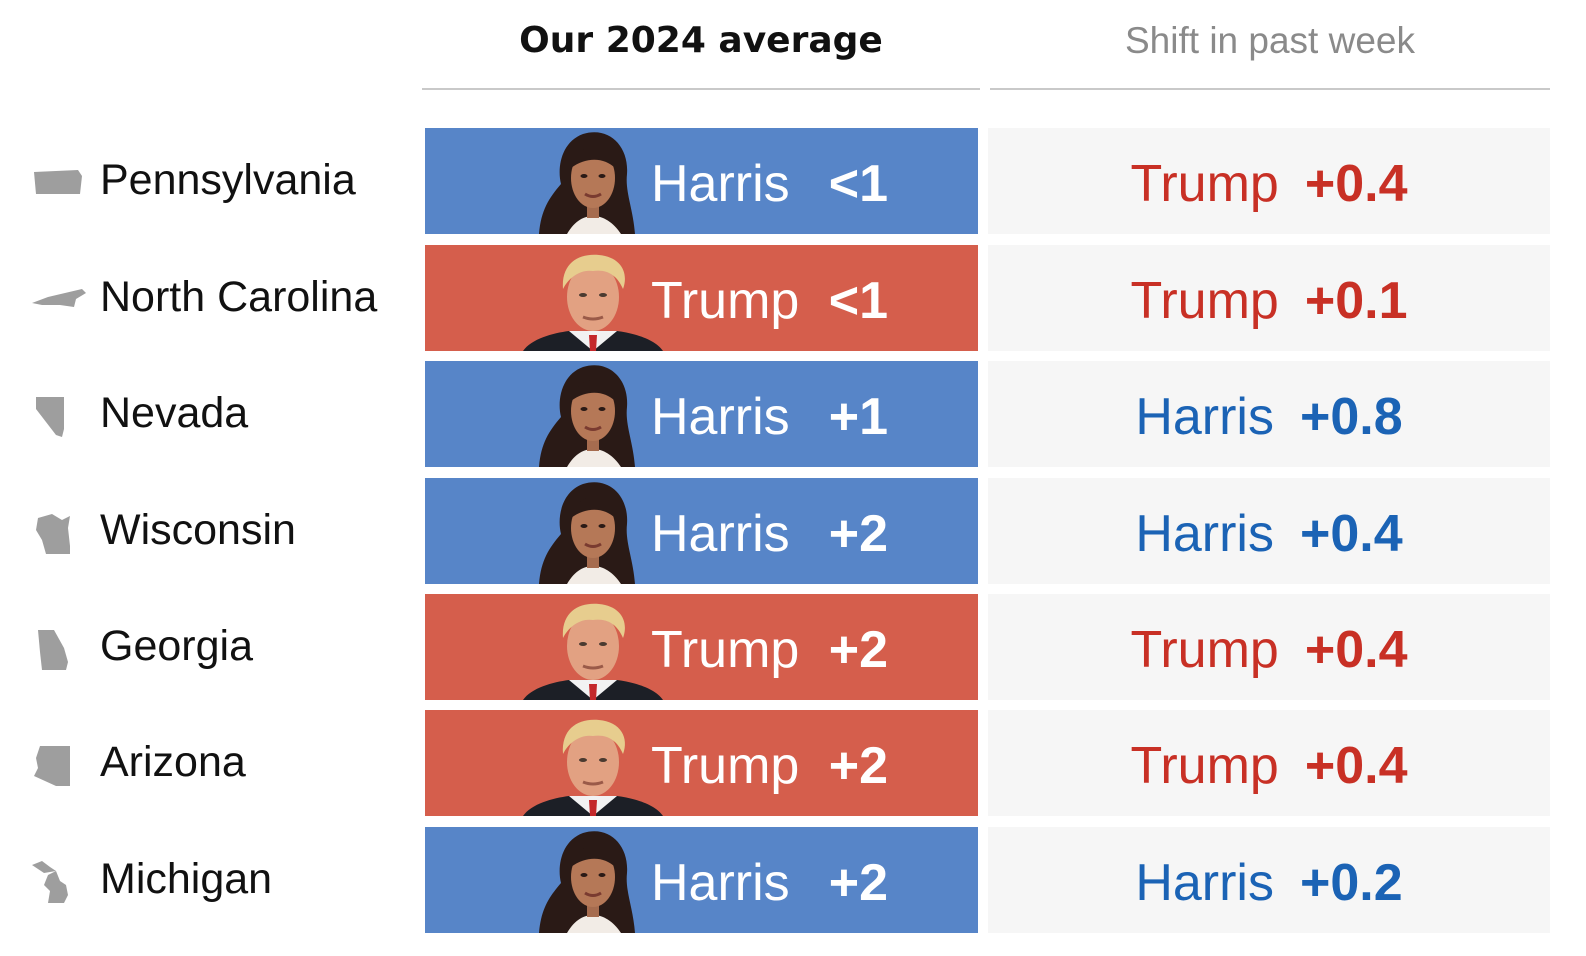  I want to click on table-row: Michigan Harris +2 Harris +0.2, so click(793, 880).